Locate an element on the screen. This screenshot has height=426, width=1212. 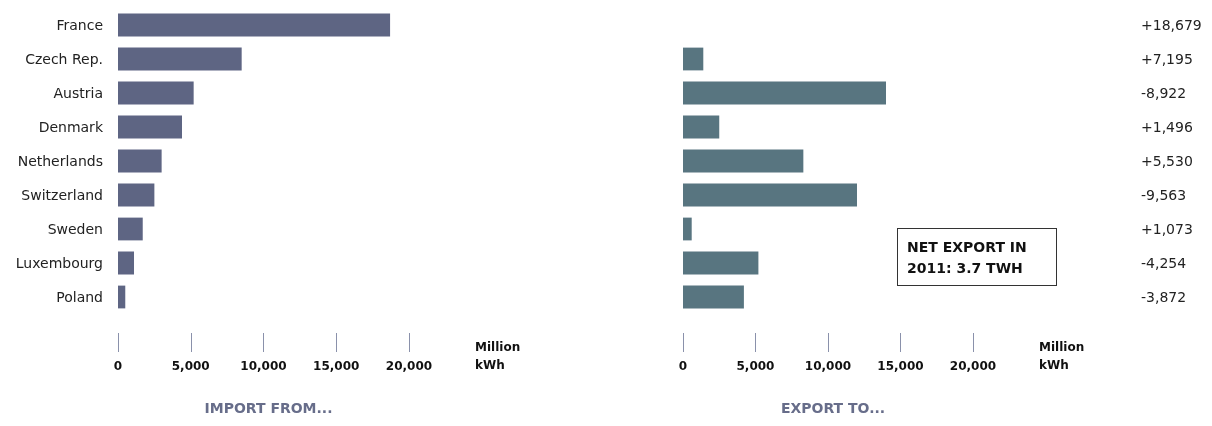
y-tick-label: Poland is located at coordinates (79, 297).